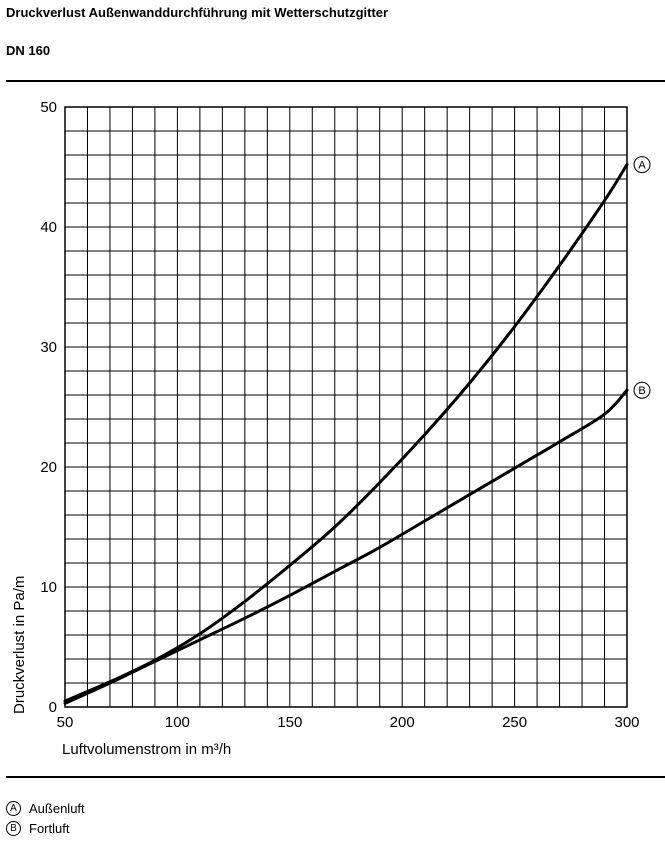 The width and height of the screenshot is (665, 844). I want to click on series-label-b: B, so click(641, 391).